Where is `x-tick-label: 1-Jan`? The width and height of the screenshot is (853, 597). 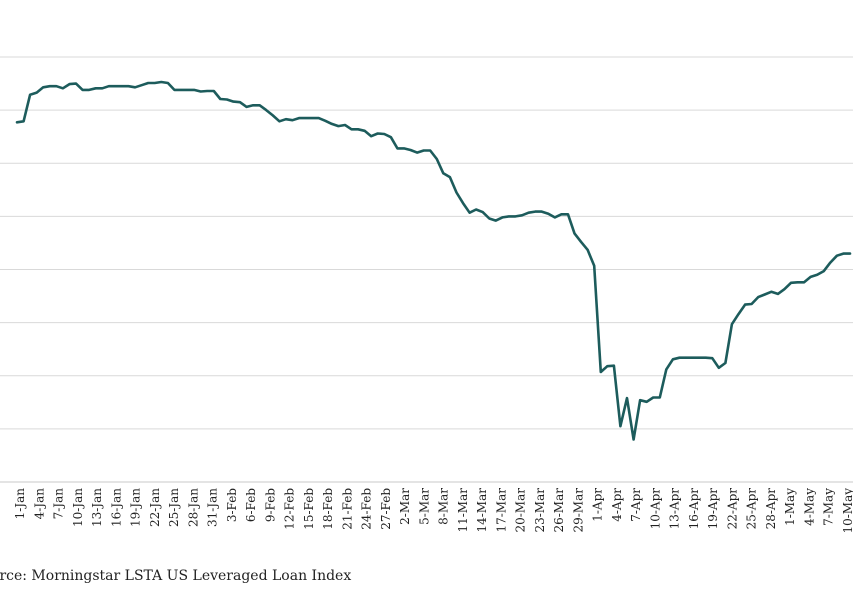
x-tick-label: 1-Jan is located at coordinates (20, 504).